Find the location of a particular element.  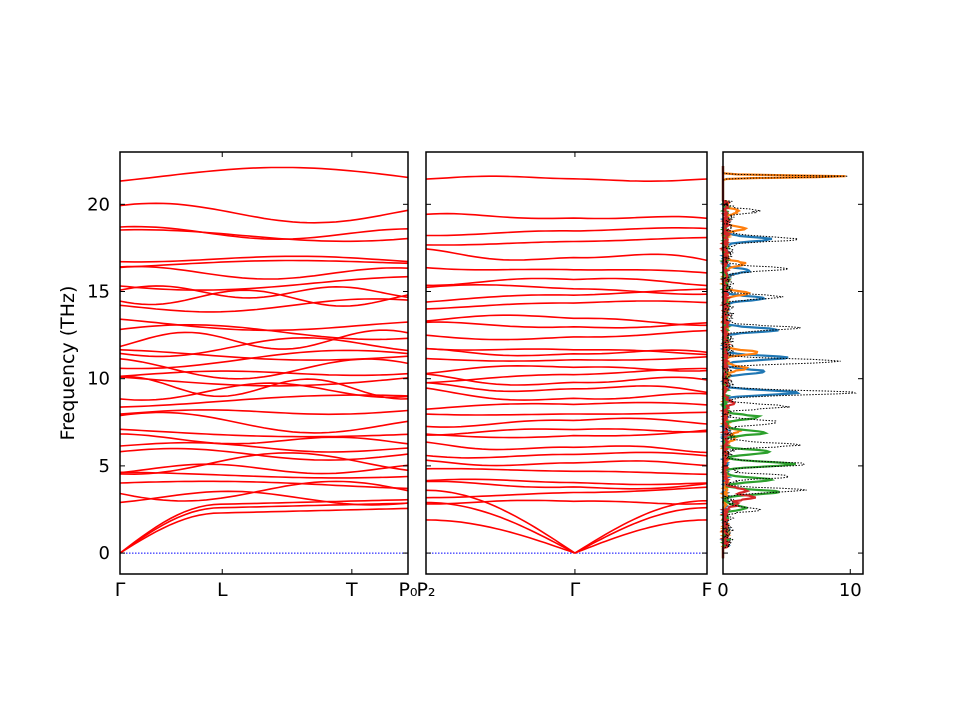

x-tick-label: F is located at coordinates (707, 590).